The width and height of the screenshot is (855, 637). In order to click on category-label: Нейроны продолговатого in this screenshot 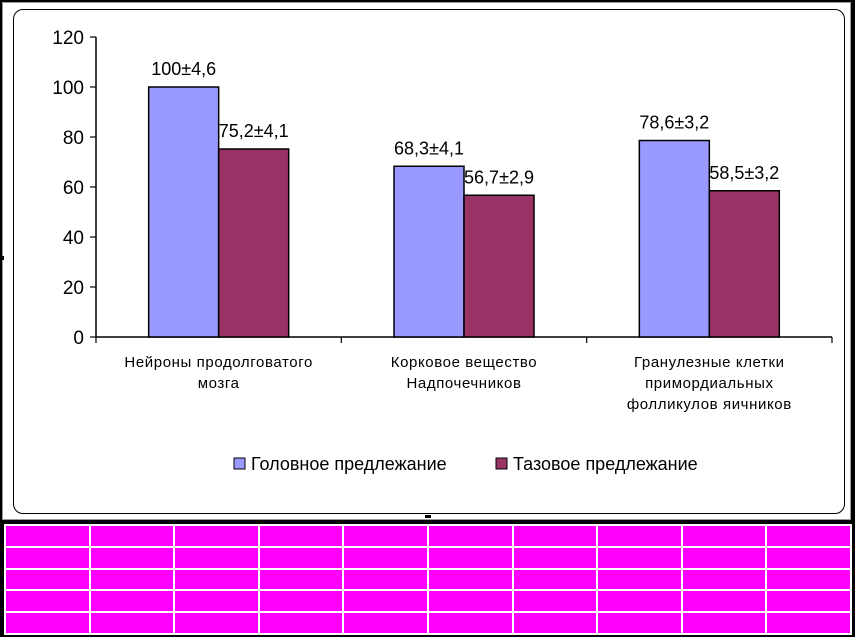, I will do `click(218, 362)`.